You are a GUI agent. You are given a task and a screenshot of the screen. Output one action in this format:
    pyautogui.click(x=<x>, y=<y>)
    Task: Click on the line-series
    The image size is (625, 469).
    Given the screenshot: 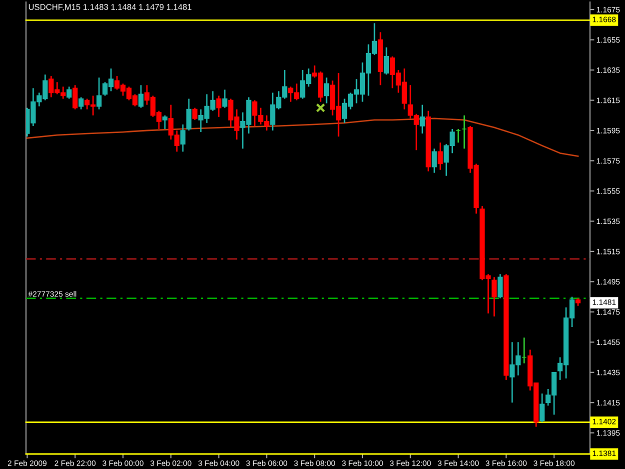 What is the action you would take?
    pyautogui.click(x=302, y=137)
    